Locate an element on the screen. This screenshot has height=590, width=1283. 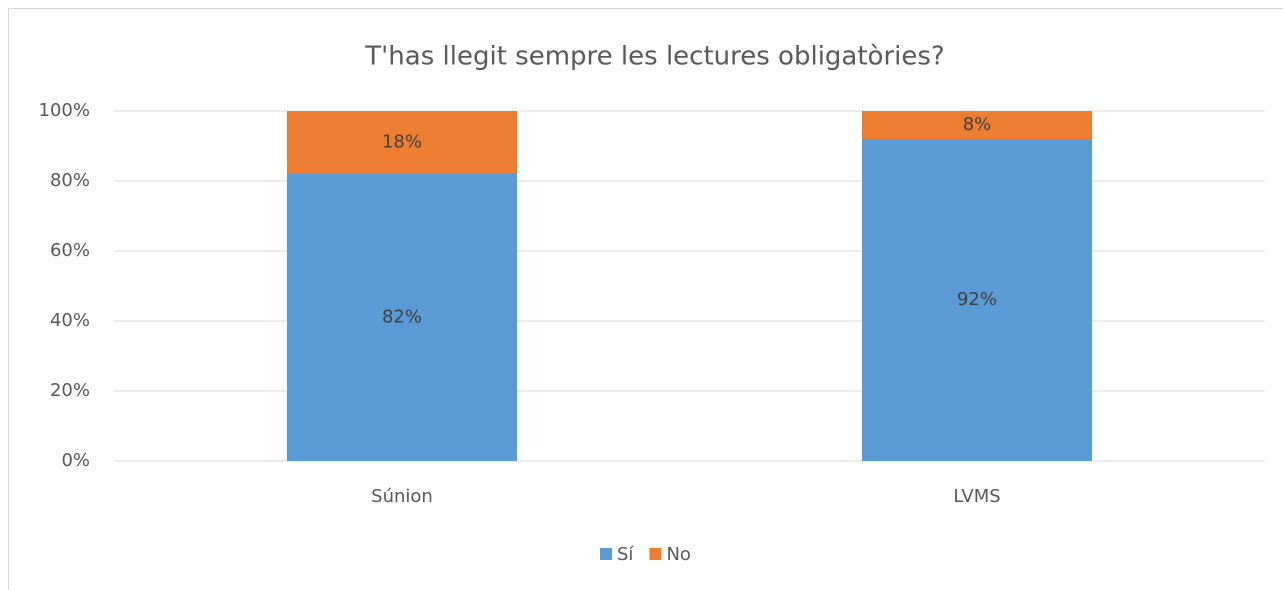
y-tick-label: 100% is located at coordinates (64, 110).